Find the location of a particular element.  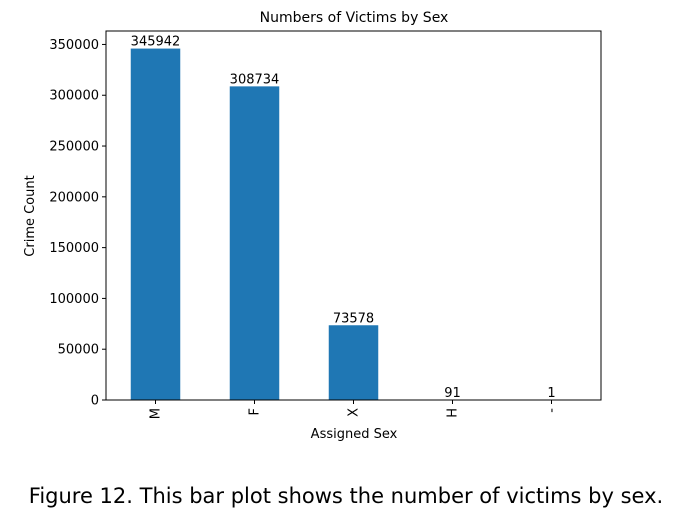

x-tick-label-5: - is located at coordinates (552, 410).